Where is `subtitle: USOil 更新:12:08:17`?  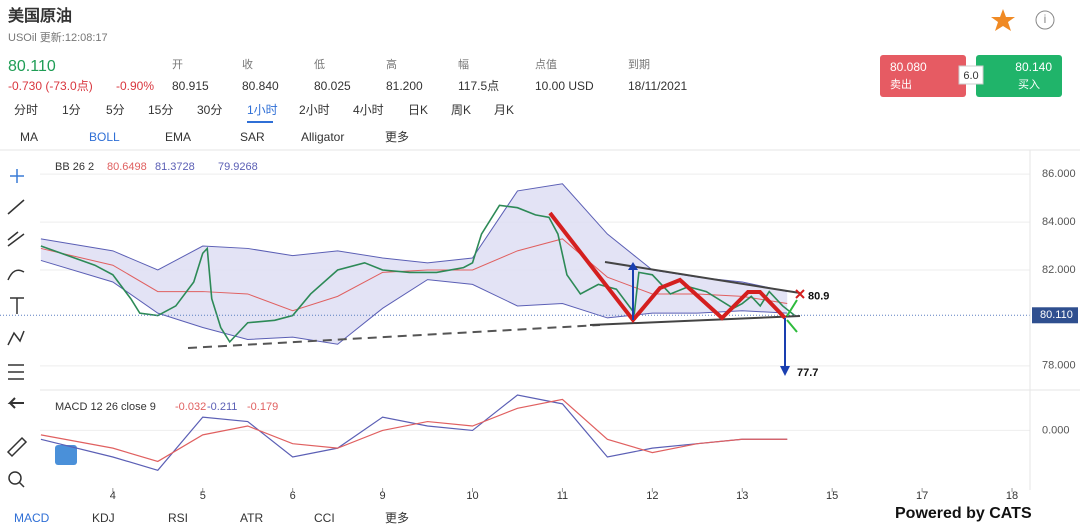
subtitle: USOil 更新:12:08:17 is located at coordinates (58, 37).